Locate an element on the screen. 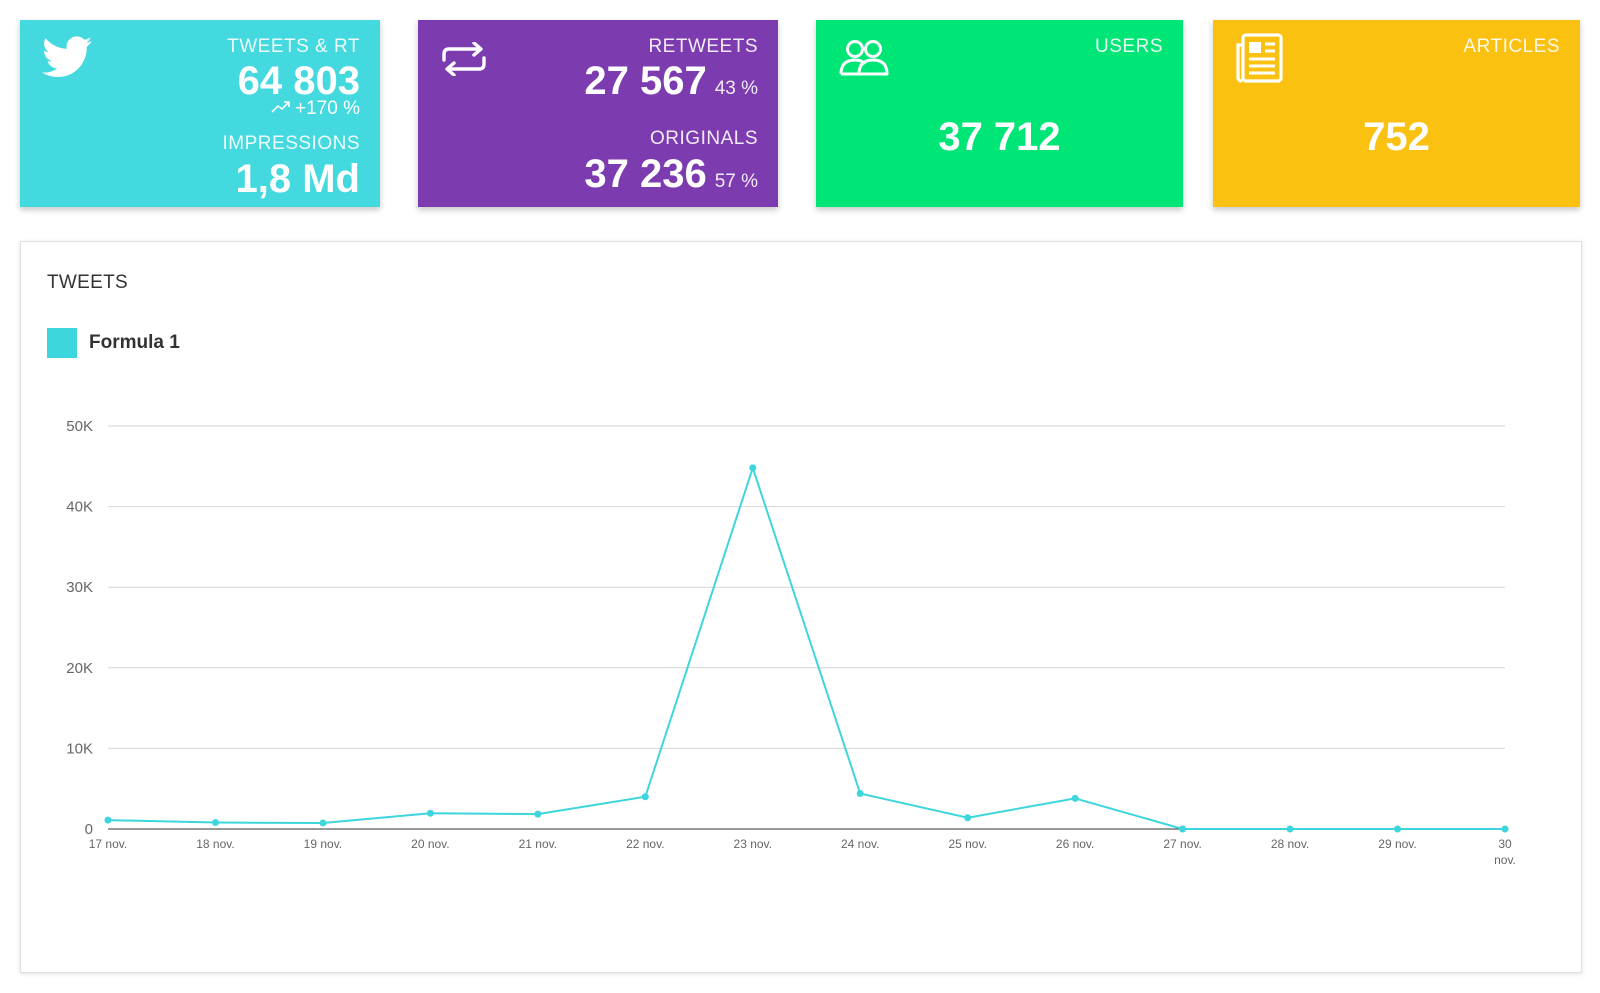 Image resolution: width=1600 pixels, height=993 pixels. trend-value: +170 % is located at coordinates (327, 108).